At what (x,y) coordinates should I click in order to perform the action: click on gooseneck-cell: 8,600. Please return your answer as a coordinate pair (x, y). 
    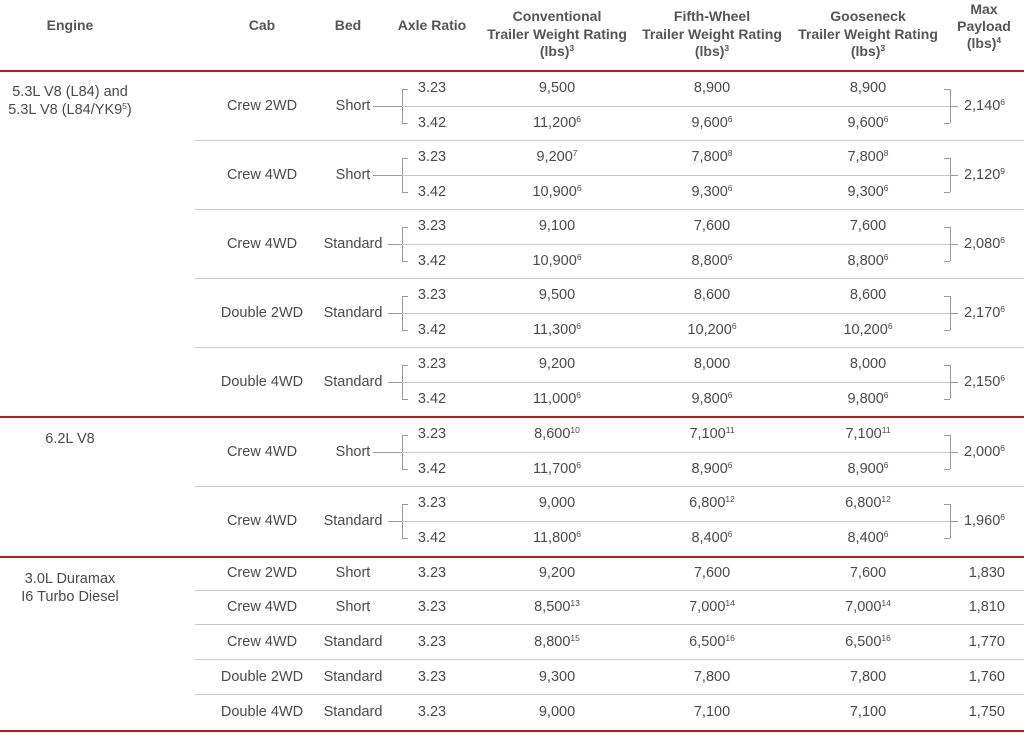
    Looking at the image, I should click on (868, 295).